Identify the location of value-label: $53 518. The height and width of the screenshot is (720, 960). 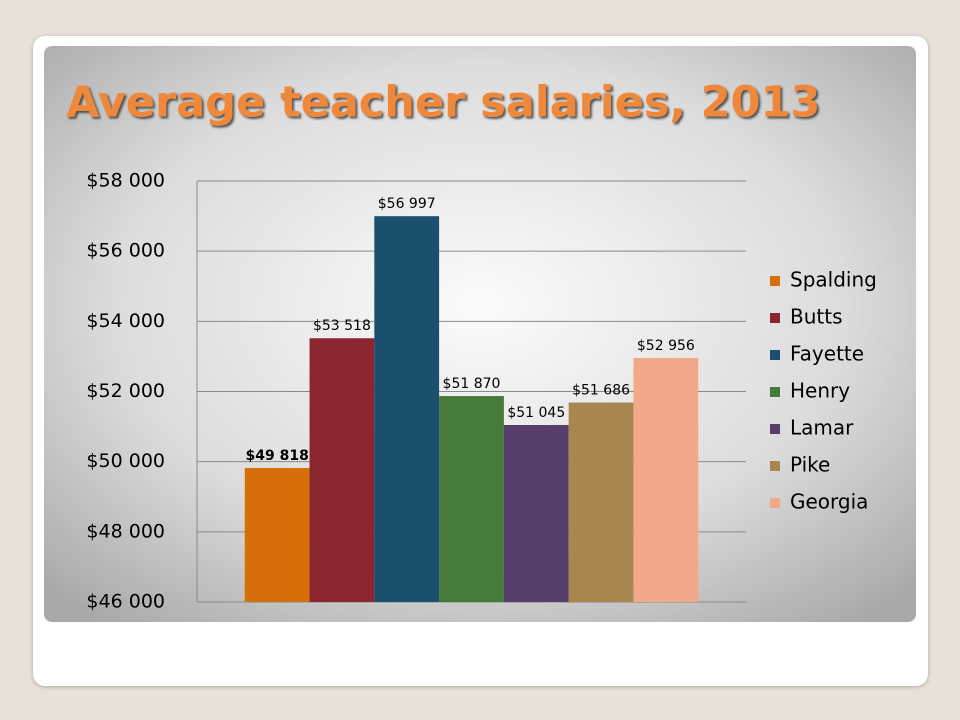
(342, 326).